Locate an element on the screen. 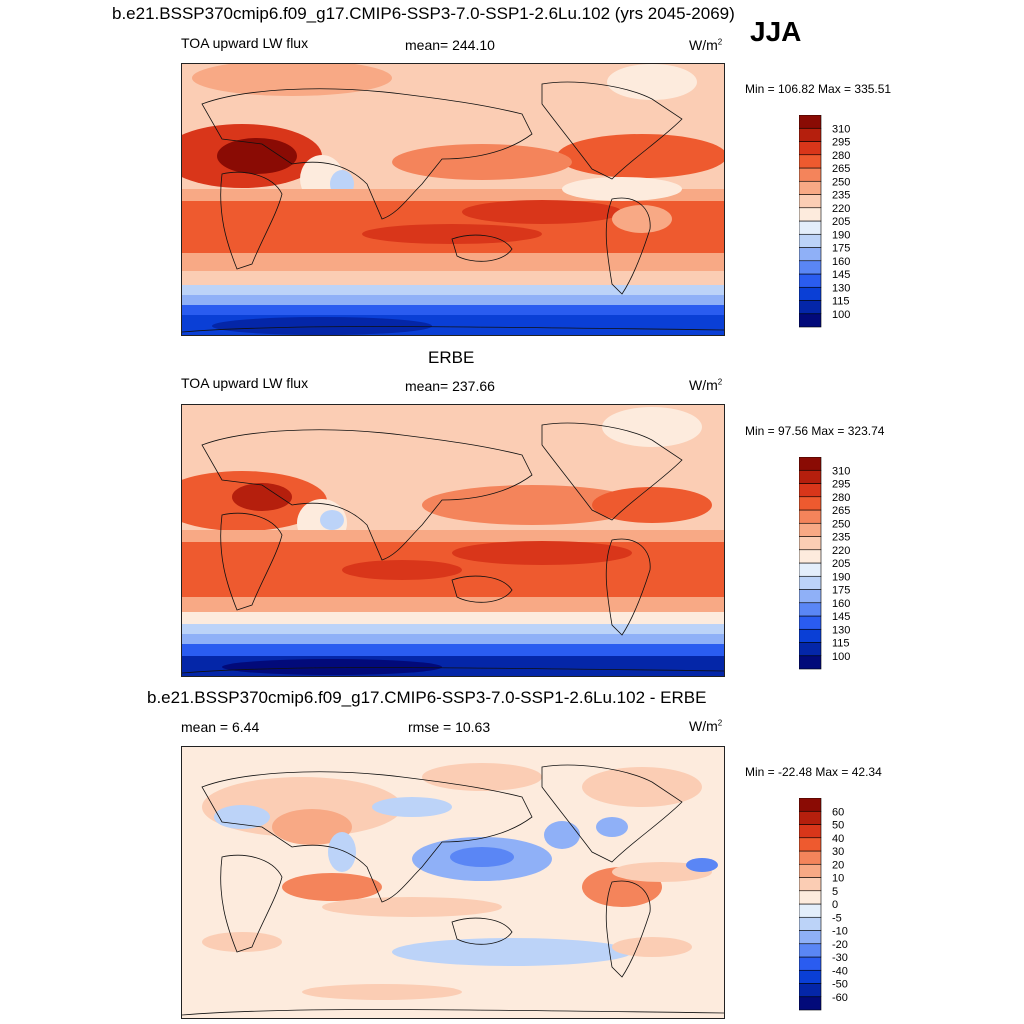 The image size is (1024, 1024). colorbar-3-tick-label: -60 is located at coordinates (840, 998).